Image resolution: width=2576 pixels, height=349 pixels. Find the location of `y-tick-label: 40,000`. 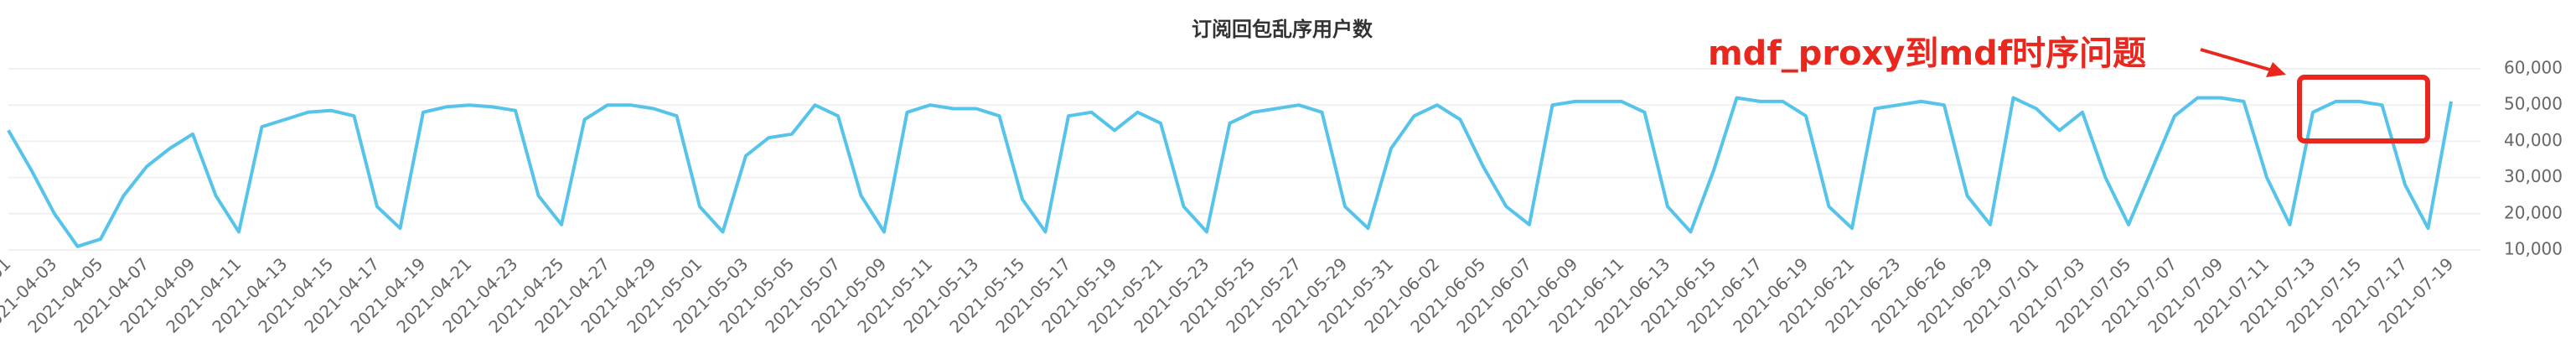

y-tick-label: 40,000 is located at coordinates (2533, 140).